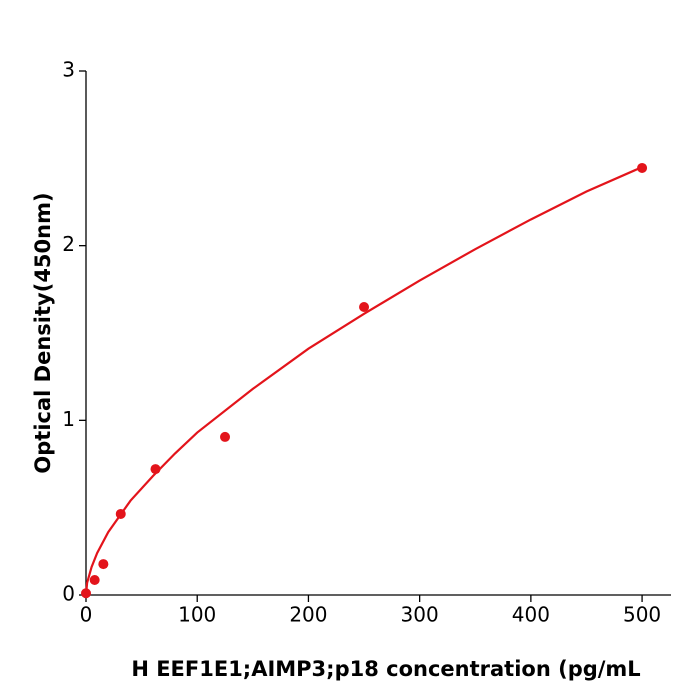  What do you see at coordinates (531, 615) in the screenshot?
I see `x-tick-label: 400` at bounding box center [531, 615].